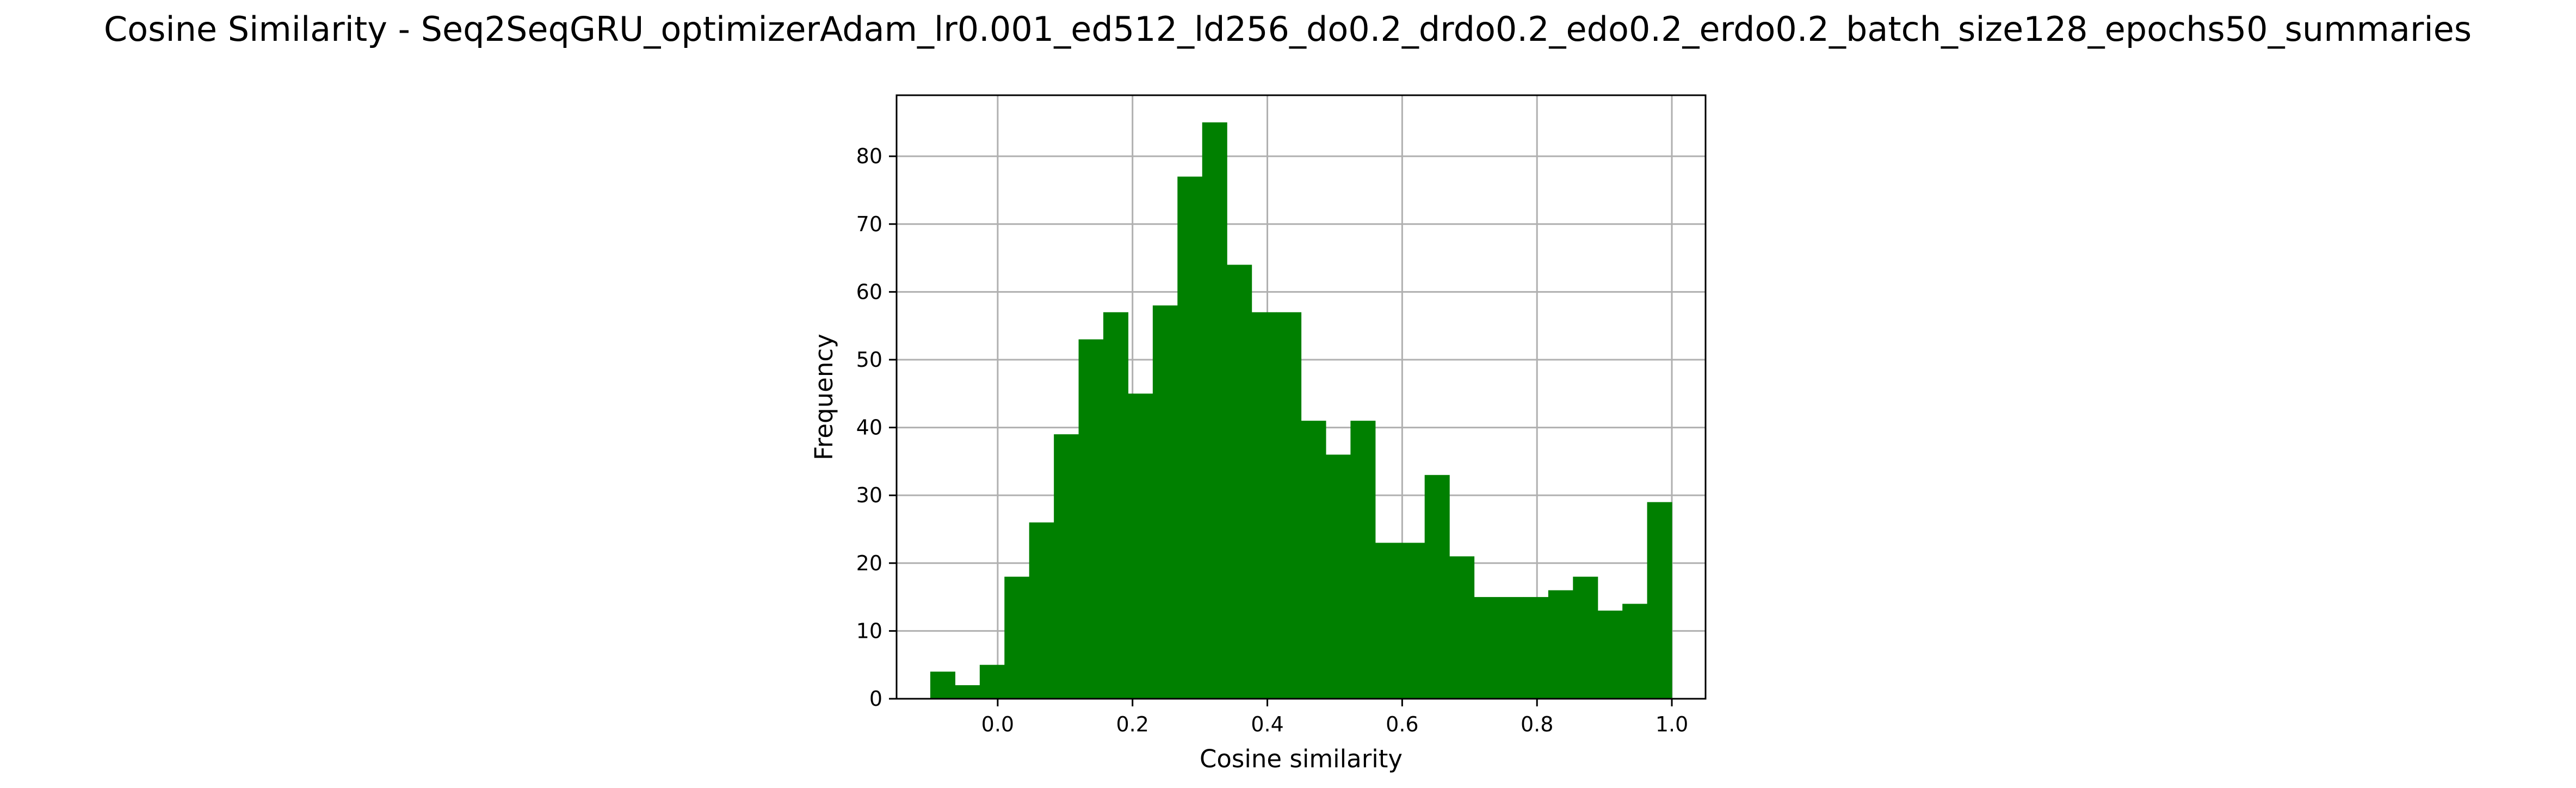  I want to click on x-tick-label: 1.0, so click(1672, 724).